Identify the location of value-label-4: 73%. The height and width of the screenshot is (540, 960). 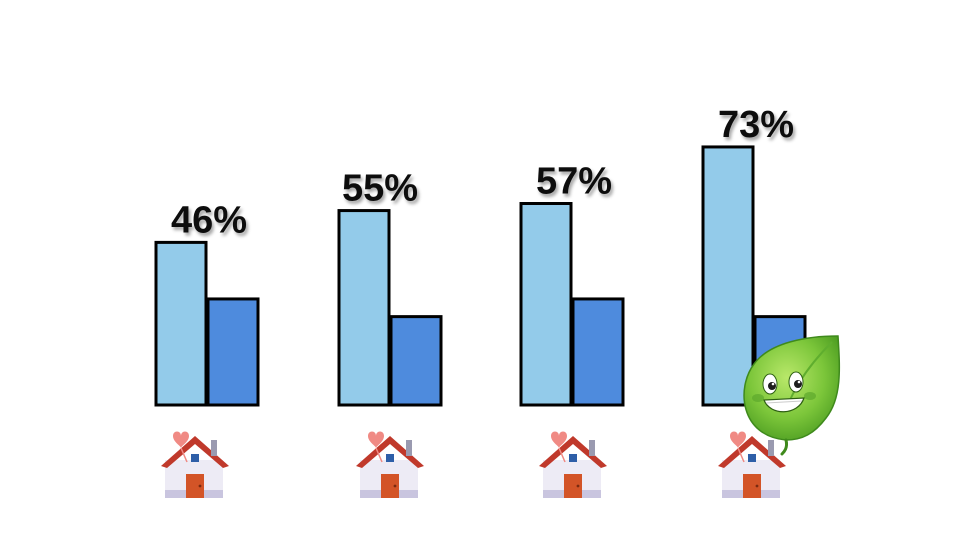
(756, 125).